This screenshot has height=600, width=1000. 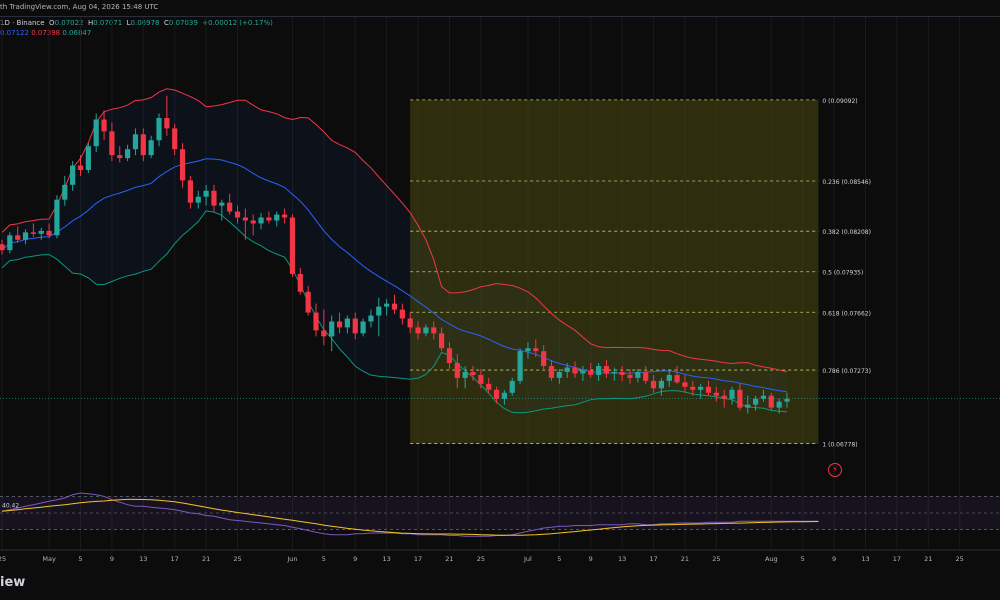 What do you see at coordinates (10, 505) in the screenshot?
I see `rsi-value-label: 40.42` at bounding box center [10, 505].